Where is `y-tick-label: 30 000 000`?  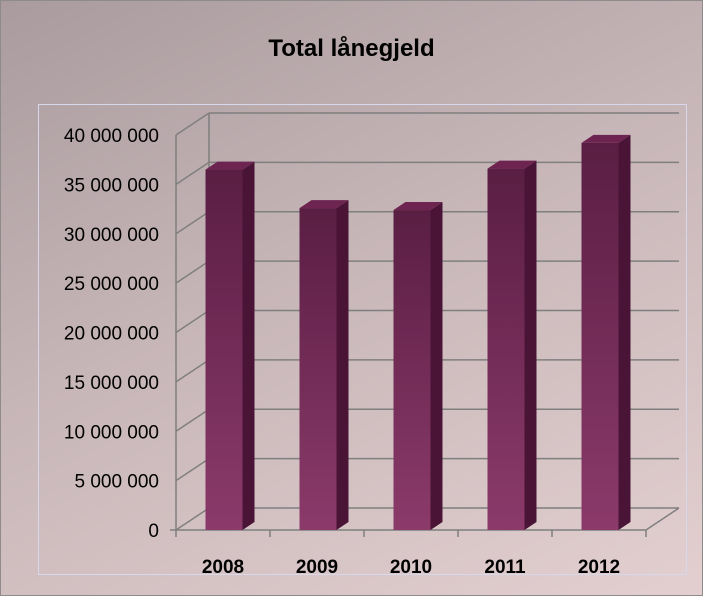
y-tick-label: 30 000 000 is located at coordinates (111, 235).